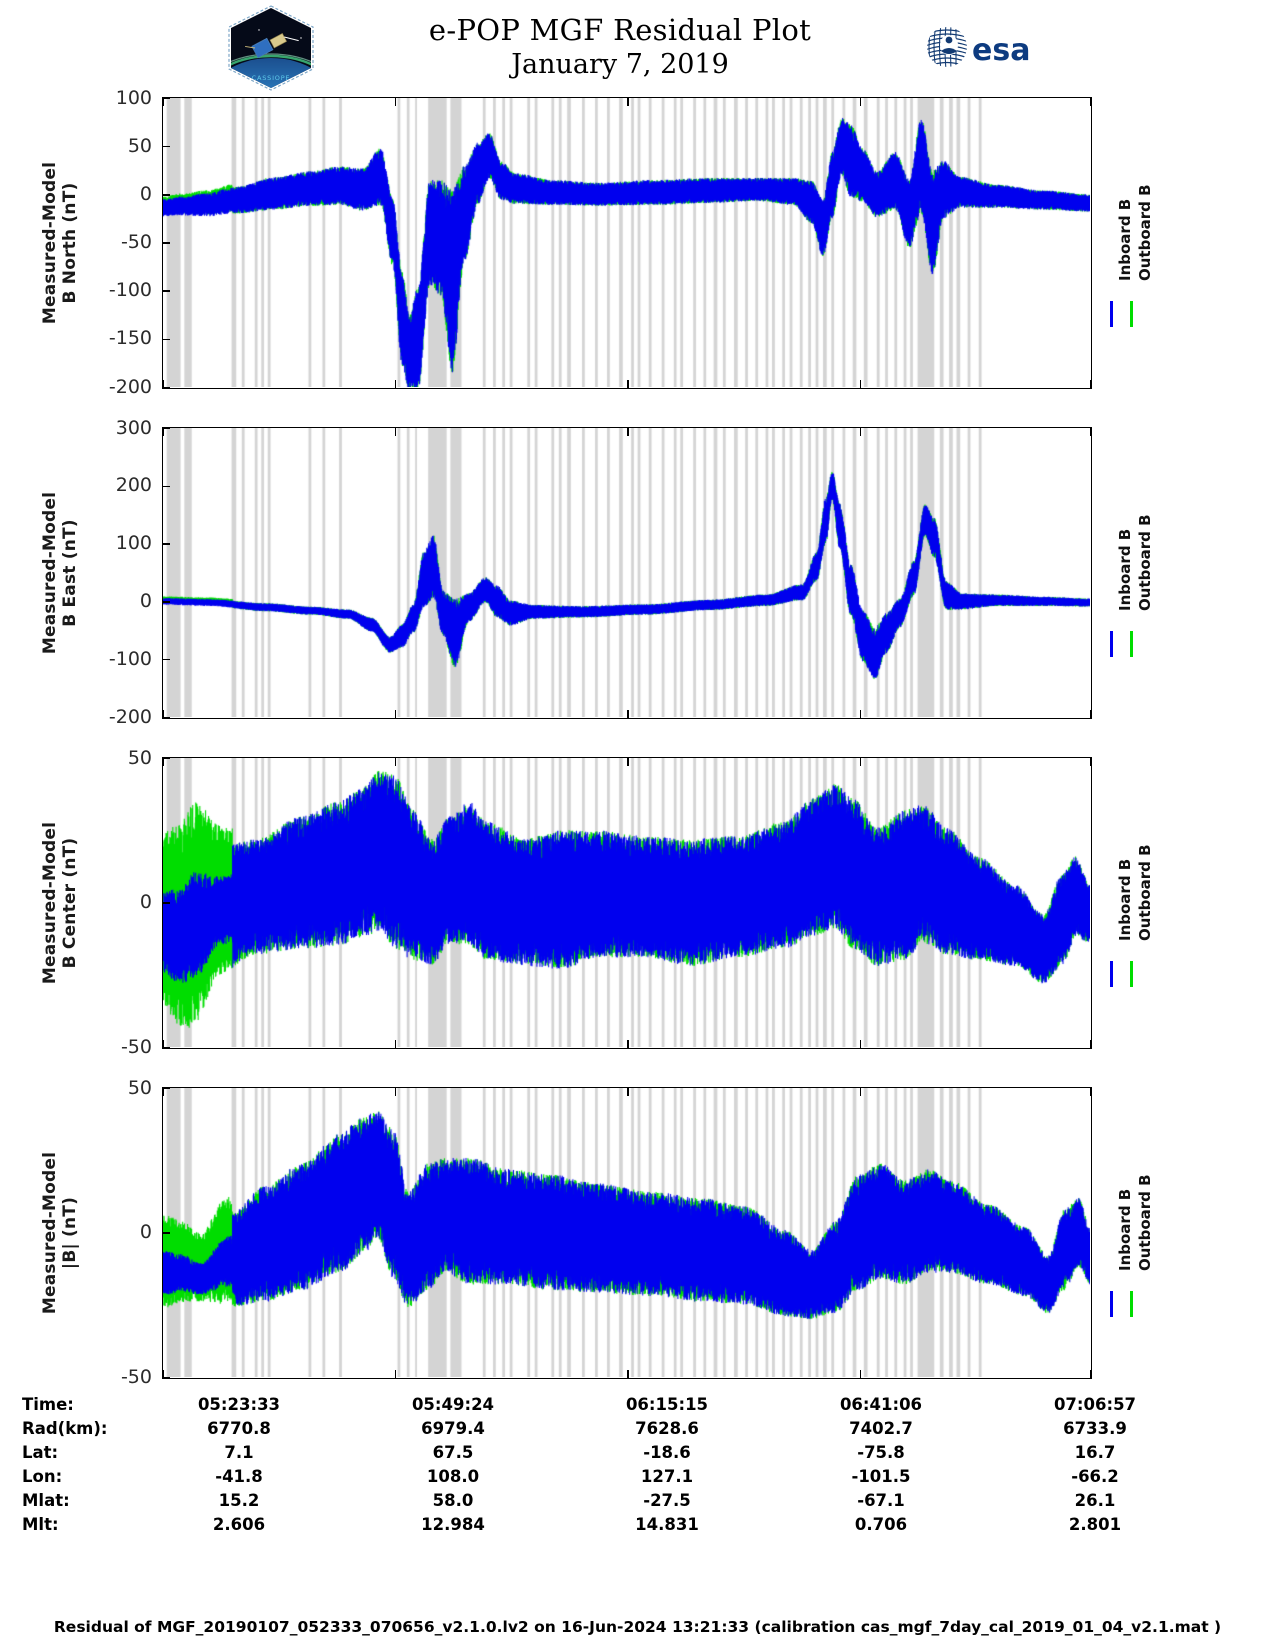 Image resolution: width=1275 pixels, height=1650 pixels. Describe the element at coordinates (881, 1500) in the screenshot. I see `info-cell: -67.1` at that location.